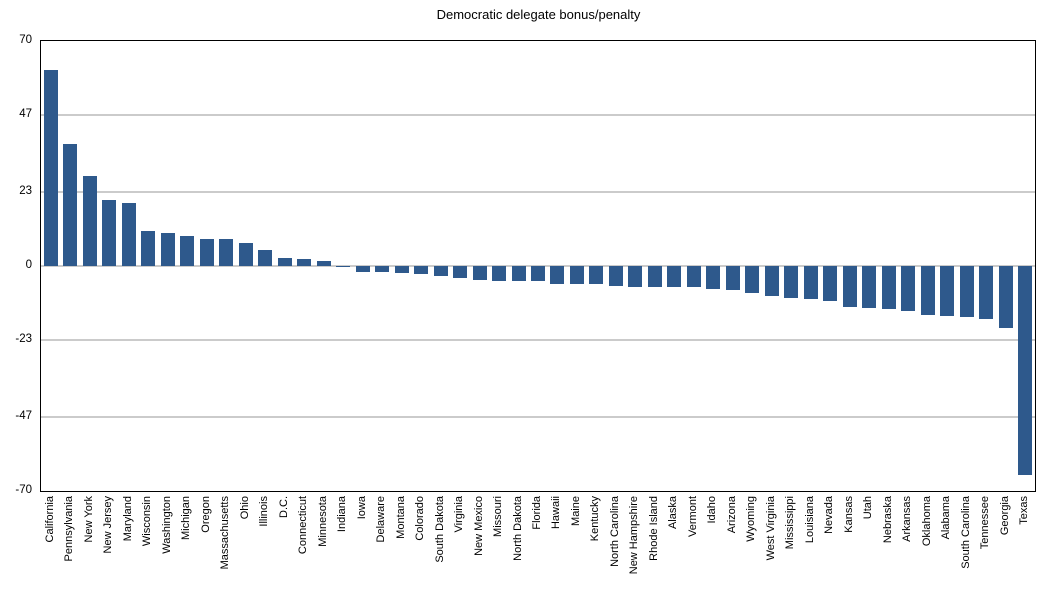 This screenshot has height=603, width=1052. What do you see at coordinates (830, 283) in the screenshot?
I see `bar-nevada` at bounding box center [830, 283].